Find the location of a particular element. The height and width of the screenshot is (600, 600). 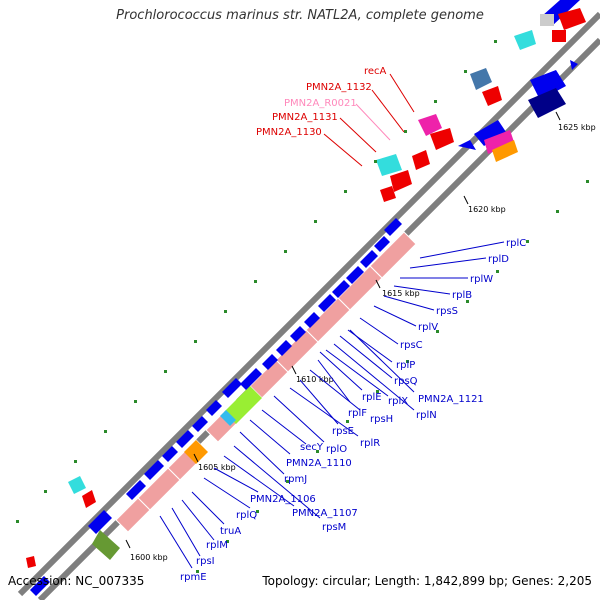

gene-label-rplf: rplF is located at coordinates (357, 413).